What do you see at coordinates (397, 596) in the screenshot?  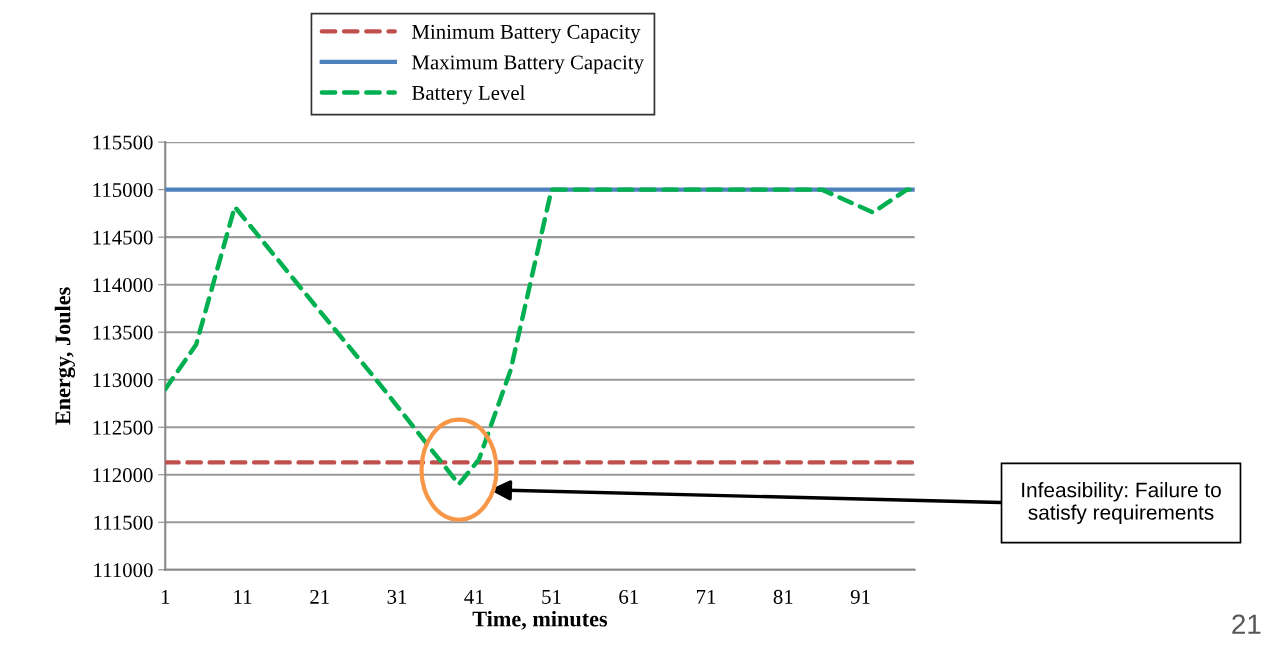 I see `x-tick-label: 31` at bounding box center [397, 596].